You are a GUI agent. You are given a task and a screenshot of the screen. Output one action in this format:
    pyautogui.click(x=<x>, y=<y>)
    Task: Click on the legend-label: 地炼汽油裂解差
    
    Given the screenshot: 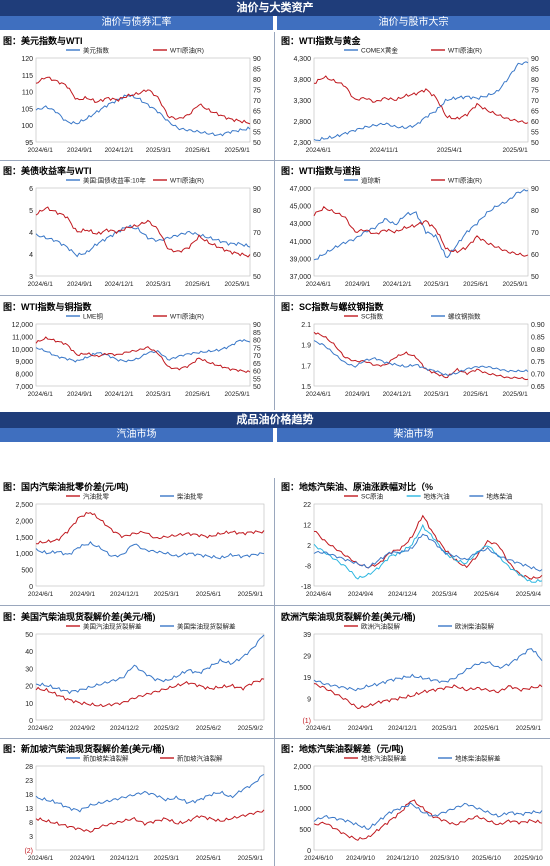 What is the action you would take?
    pyautogui.click(x=384, y=758)
    